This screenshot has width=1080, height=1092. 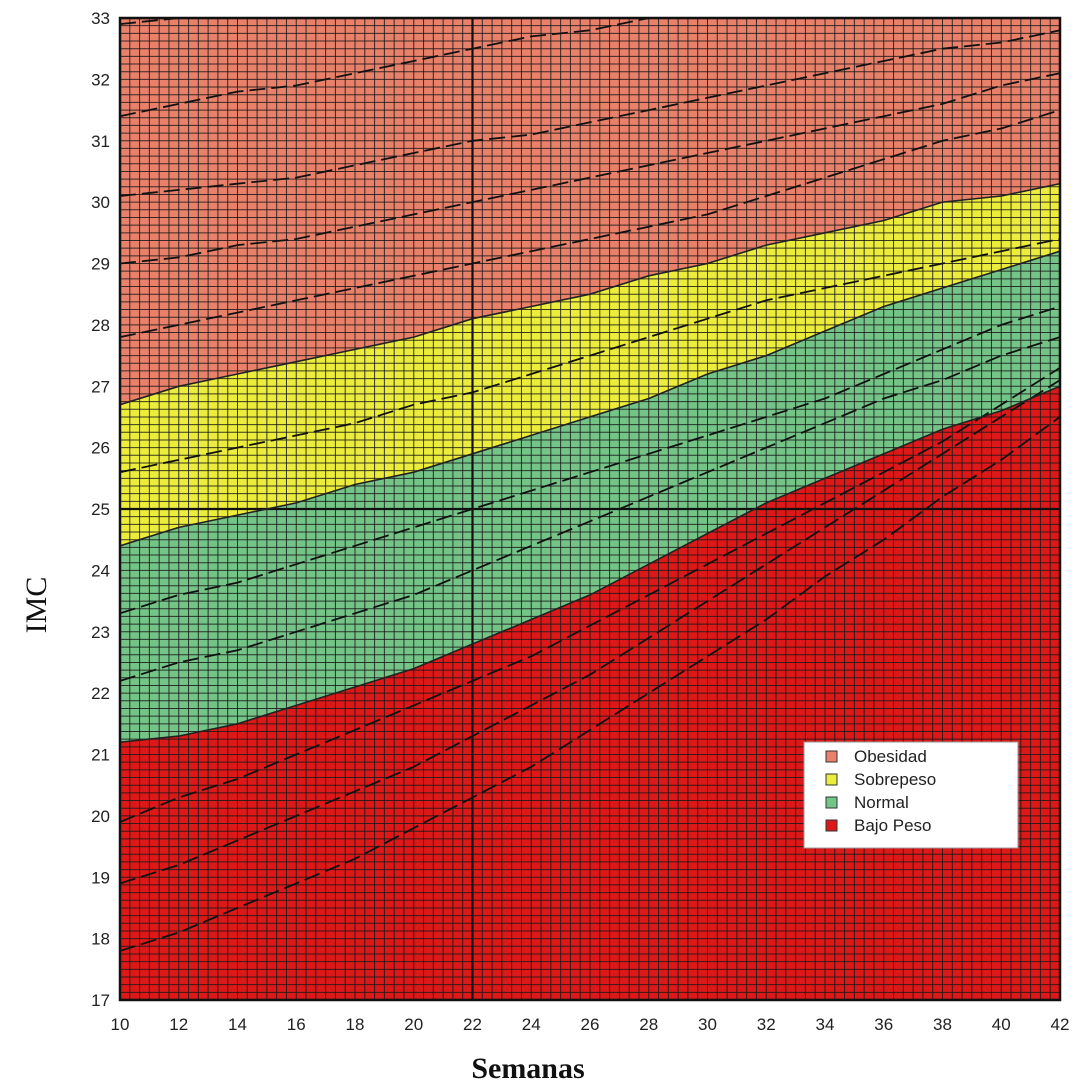 I want to click on y-tick-label: 19, so click(x=100, y=877).